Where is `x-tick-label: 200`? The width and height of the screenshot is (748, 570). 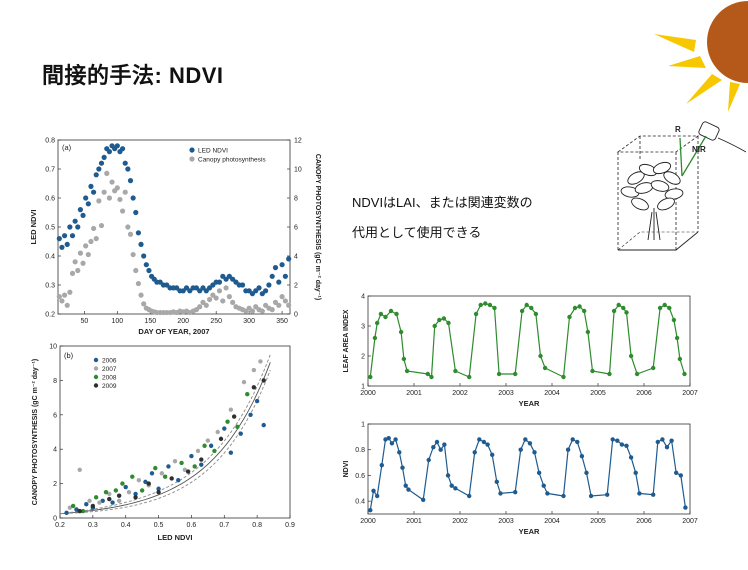
x-tick-label: 200 is located at coordinates (183, 321).